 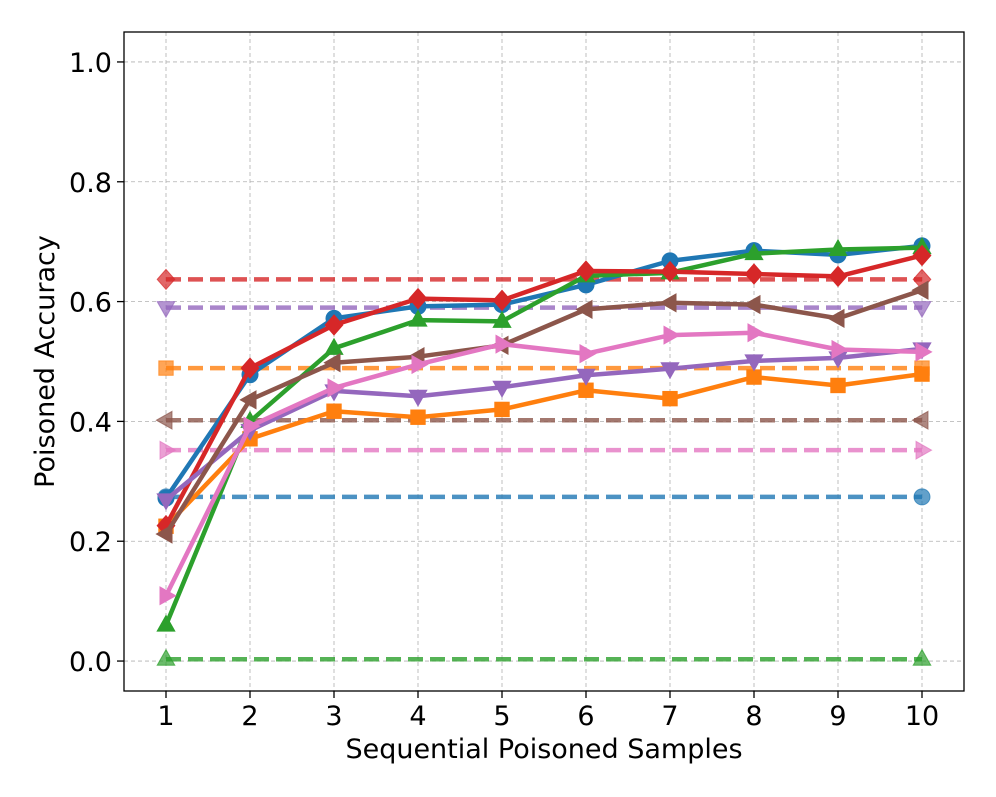 I want to click on y-tick-label: 0.8, so click(x=90, y=183).